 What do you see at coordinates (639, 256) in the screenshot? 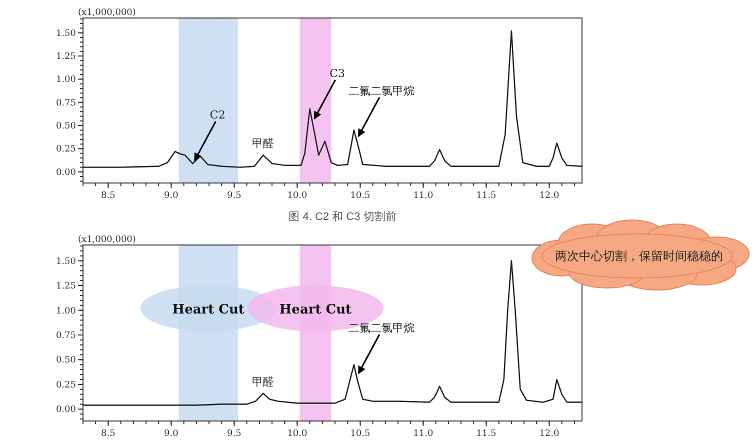
I see `annotation: 两次中心切割，保留时间稳稳的` at bounding box center [639, 256].